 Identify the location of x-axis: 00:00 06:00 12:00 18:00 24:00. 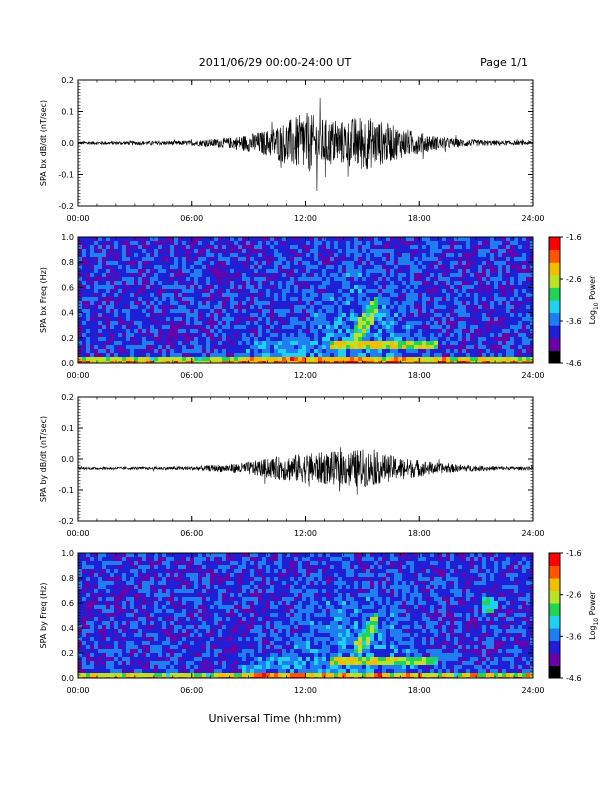
(305, 151).